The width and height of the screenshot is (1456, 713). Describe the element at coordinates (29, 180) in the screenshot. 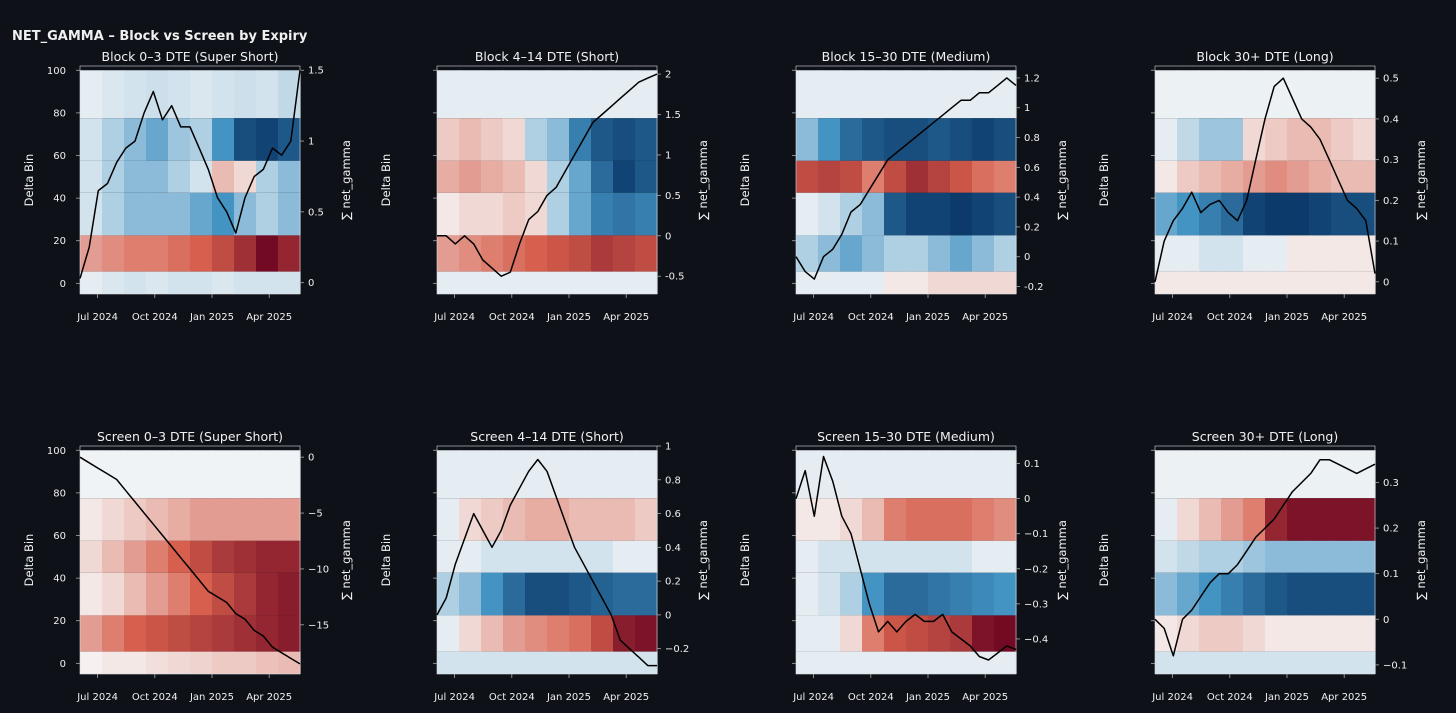

I see `left-axis-label: Delta Bin` at that location.